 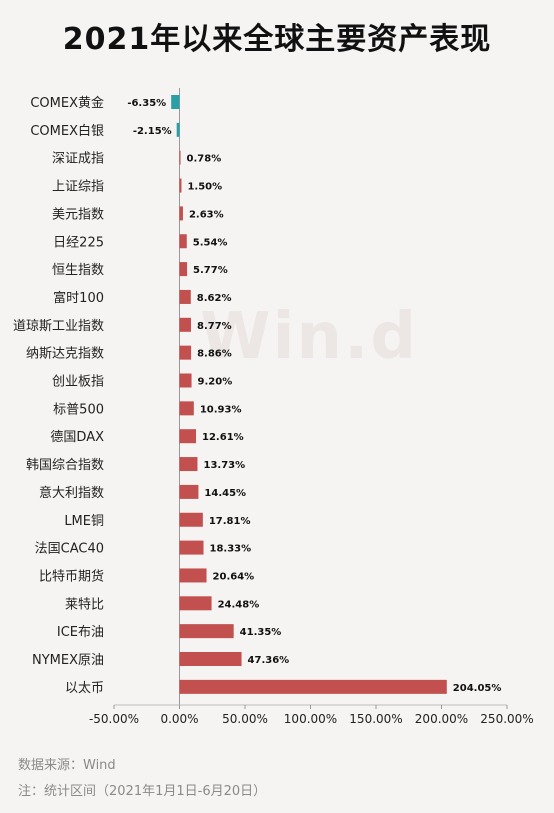 I want to click on value-label: 47.36%, so click(x=269, y=660).